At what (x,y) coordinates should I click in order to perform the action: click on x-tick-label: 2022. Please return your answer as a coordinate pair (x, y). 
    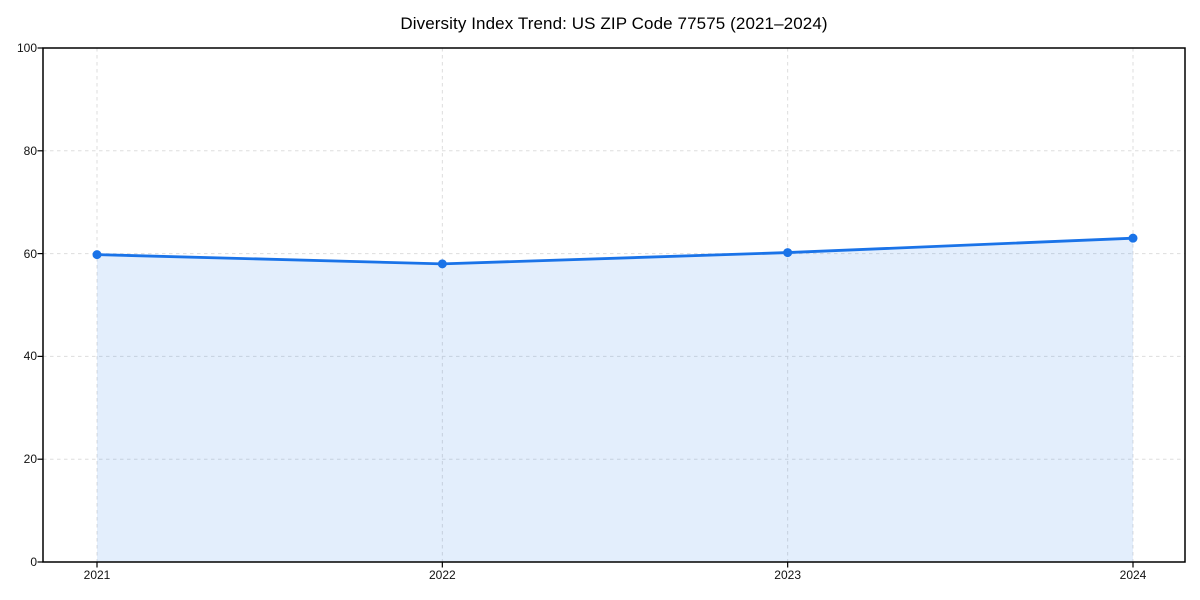
    Looking at the image, I should click on (442, 575).